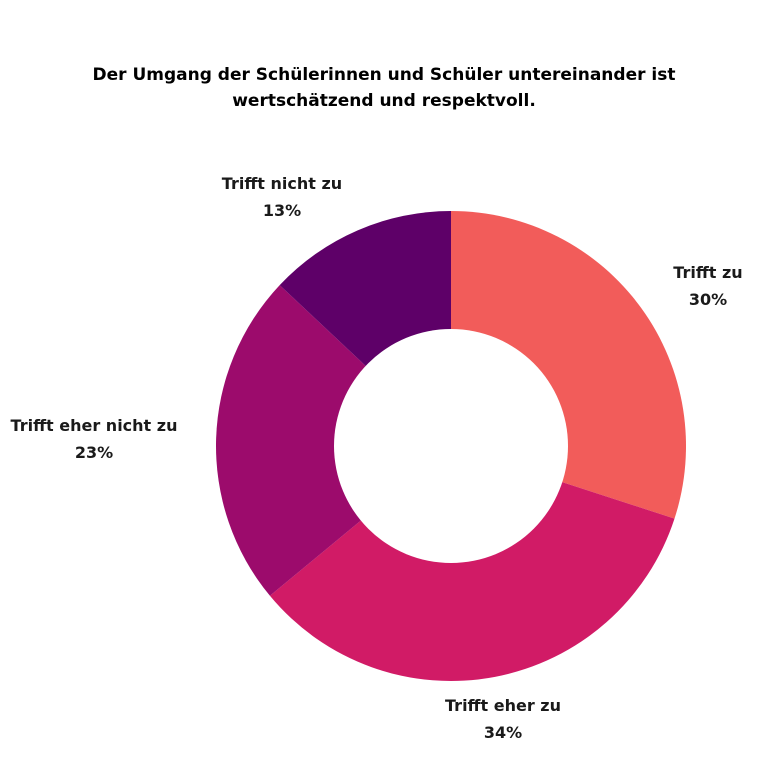 This screenshot has width=768, height=768. I want to click on slice-label: Trifft nicht zu, so click(282, 183).